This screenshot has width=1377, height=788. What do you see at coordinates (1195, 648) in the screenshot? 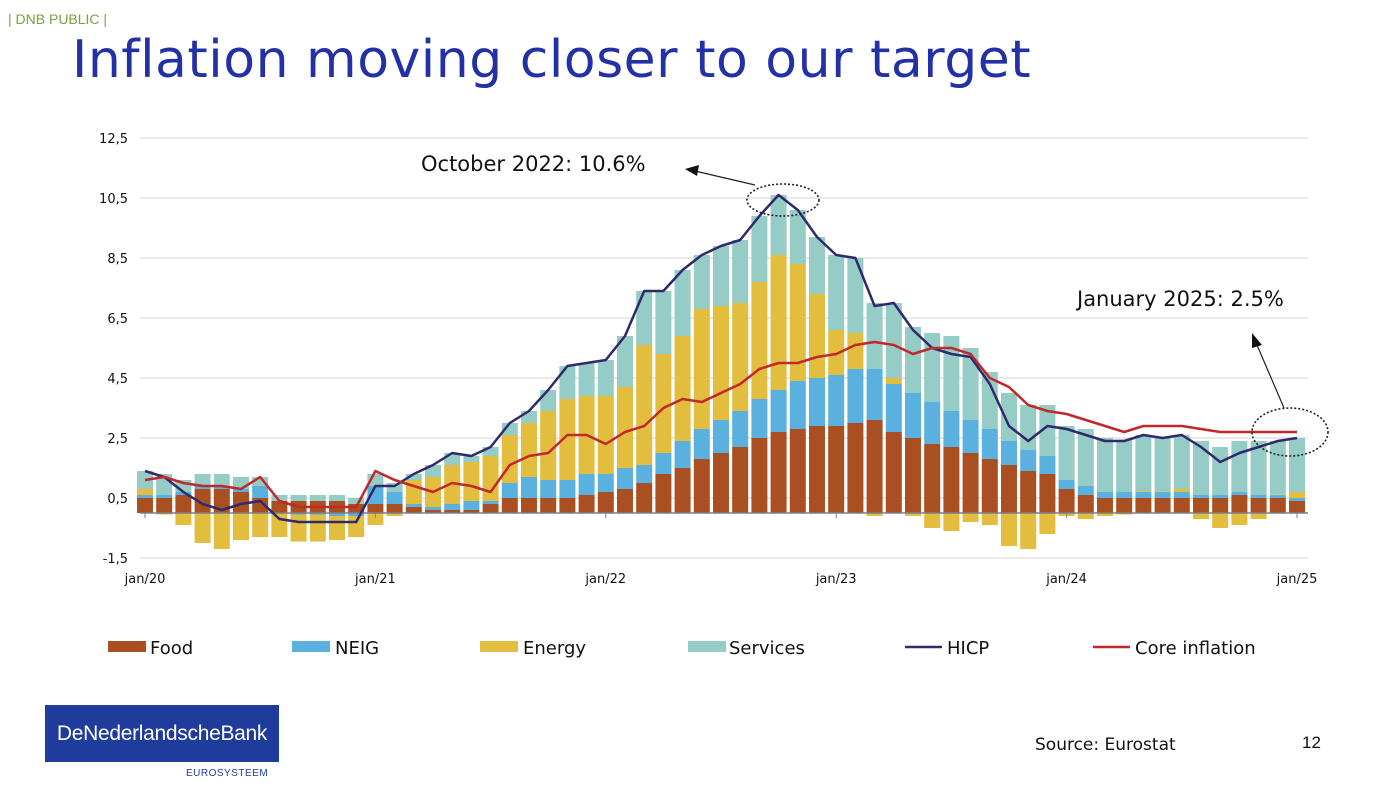
I see `legend-label-core: Core inflation` at bounding box center [1195, 648].